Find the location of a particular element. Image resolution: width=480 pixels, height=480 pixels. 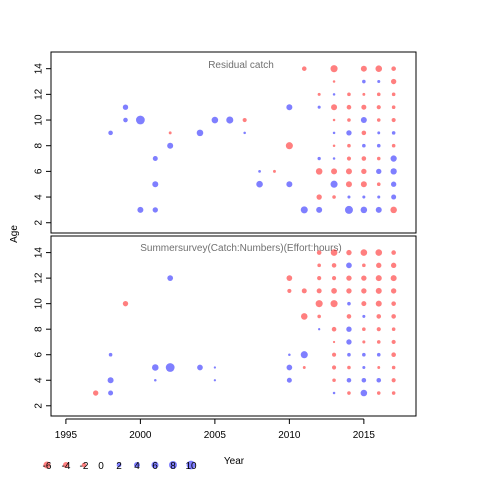

legend-label: 8 is located at coordinates (173, 466).